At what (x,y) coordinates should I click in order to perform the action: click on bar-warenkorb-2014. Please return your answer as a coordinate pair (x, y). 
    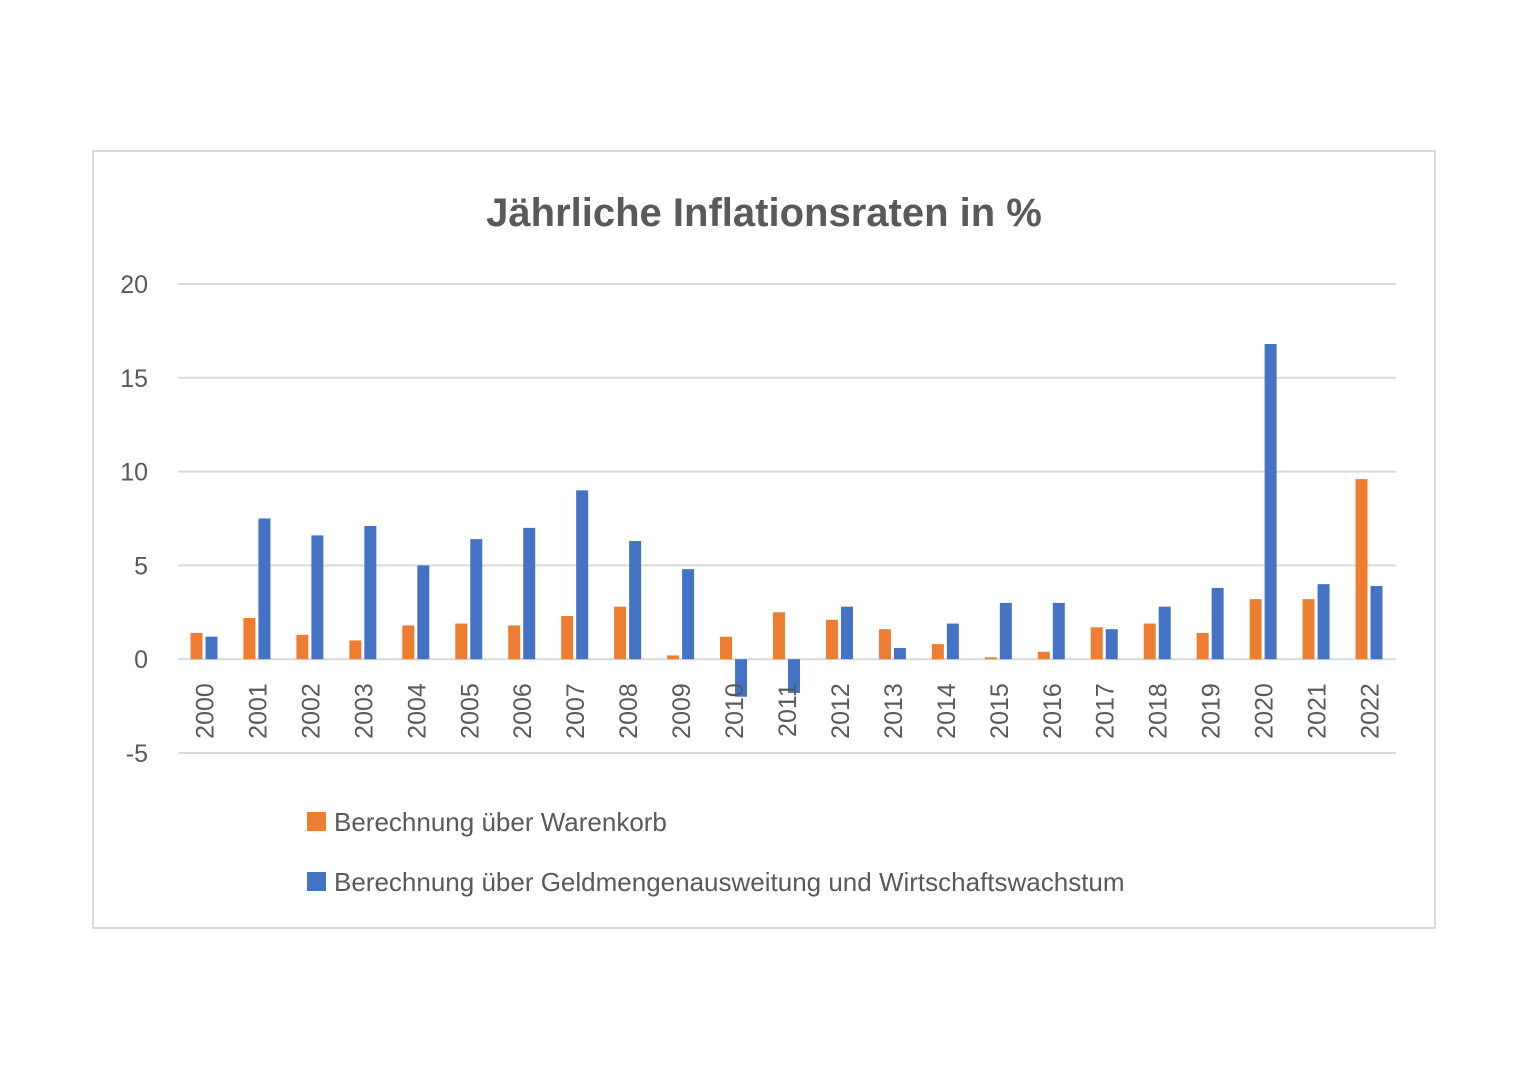
    Looking at the image, I should click on (937, 652).